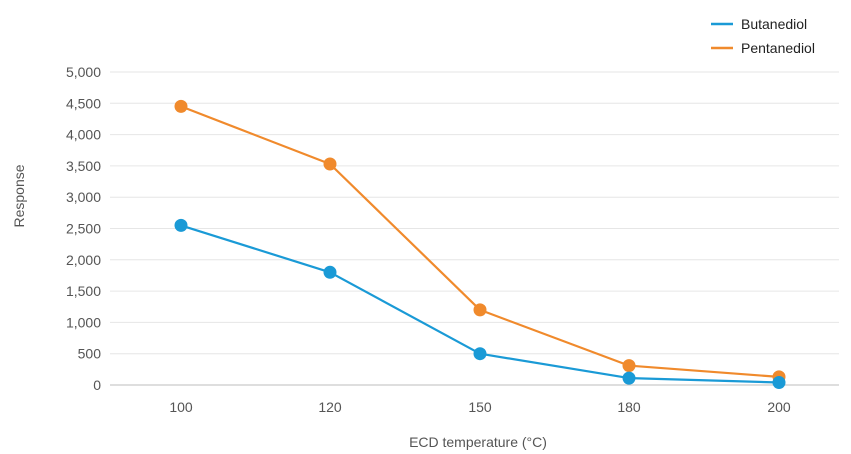 The height and width of the screenshot is (454, 851). What do you see at coordinates (83, 260) in the screenshot?
I see `y-tick-label: 2,000` at bounding box center [83, 260].